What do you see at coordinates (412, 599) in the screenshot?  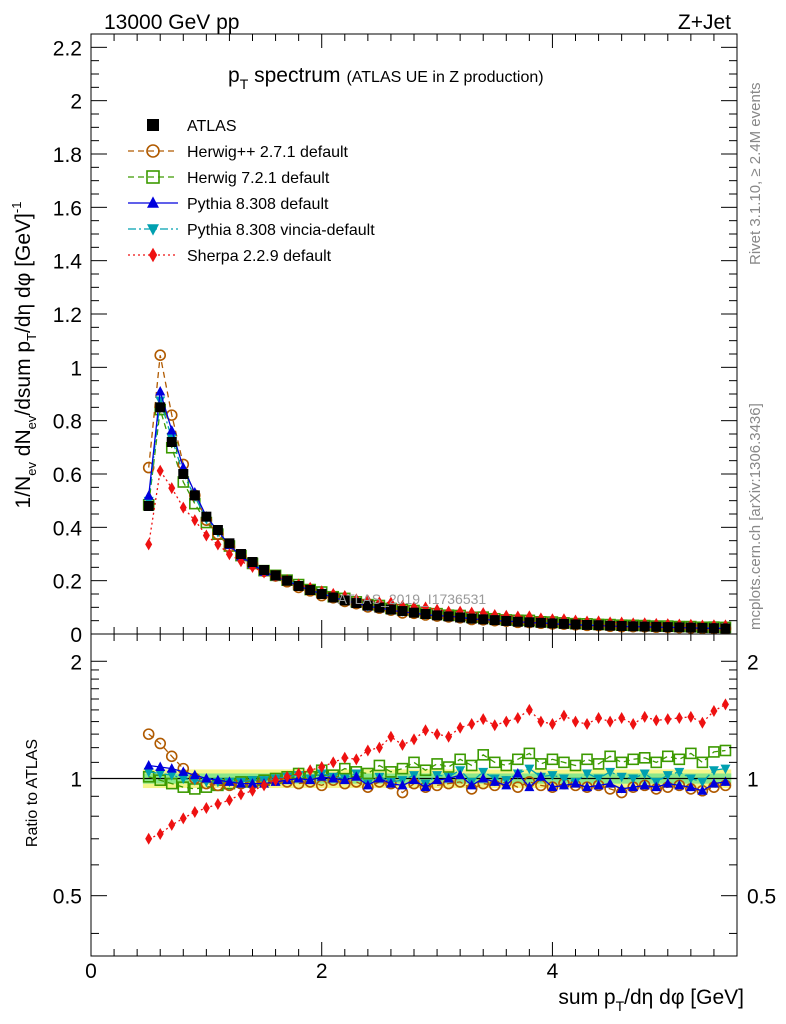 I see `analysis-watermark: ATLAS_2019_I1736531` at bounding box center [412, 599].